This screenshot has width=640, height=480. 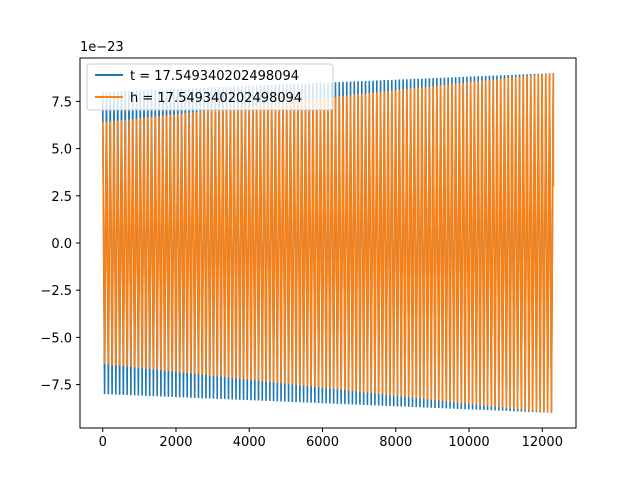 I want to click on x-tick-label: 0, so click(x=103, y=442).